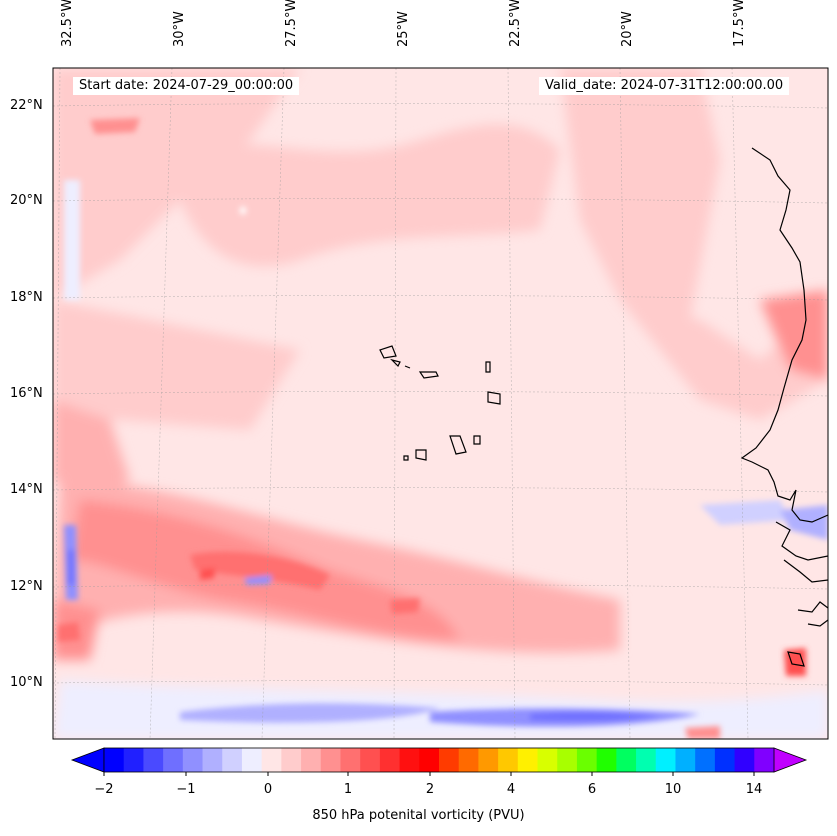  I want to click on lat-label-10n: 10°N, so click(26, 682).